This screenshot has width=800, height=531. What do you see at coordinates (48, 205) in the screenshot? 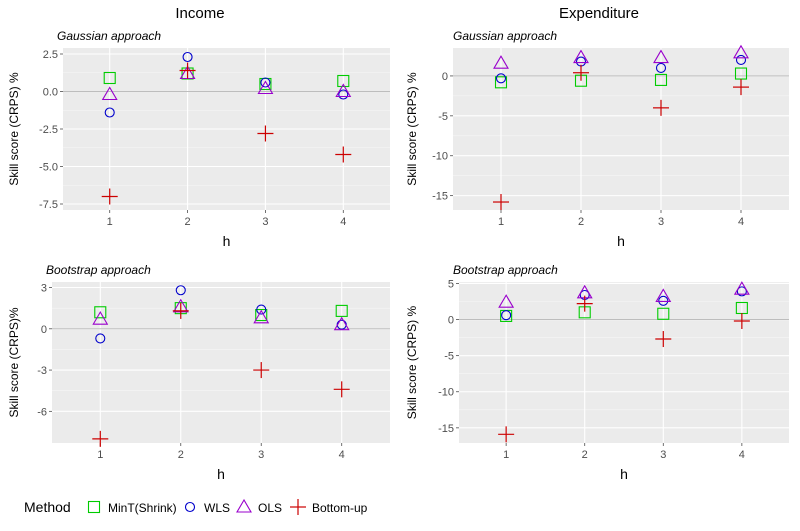
I see `y-tick-label: -7.5` at bounding box center [48, 205].